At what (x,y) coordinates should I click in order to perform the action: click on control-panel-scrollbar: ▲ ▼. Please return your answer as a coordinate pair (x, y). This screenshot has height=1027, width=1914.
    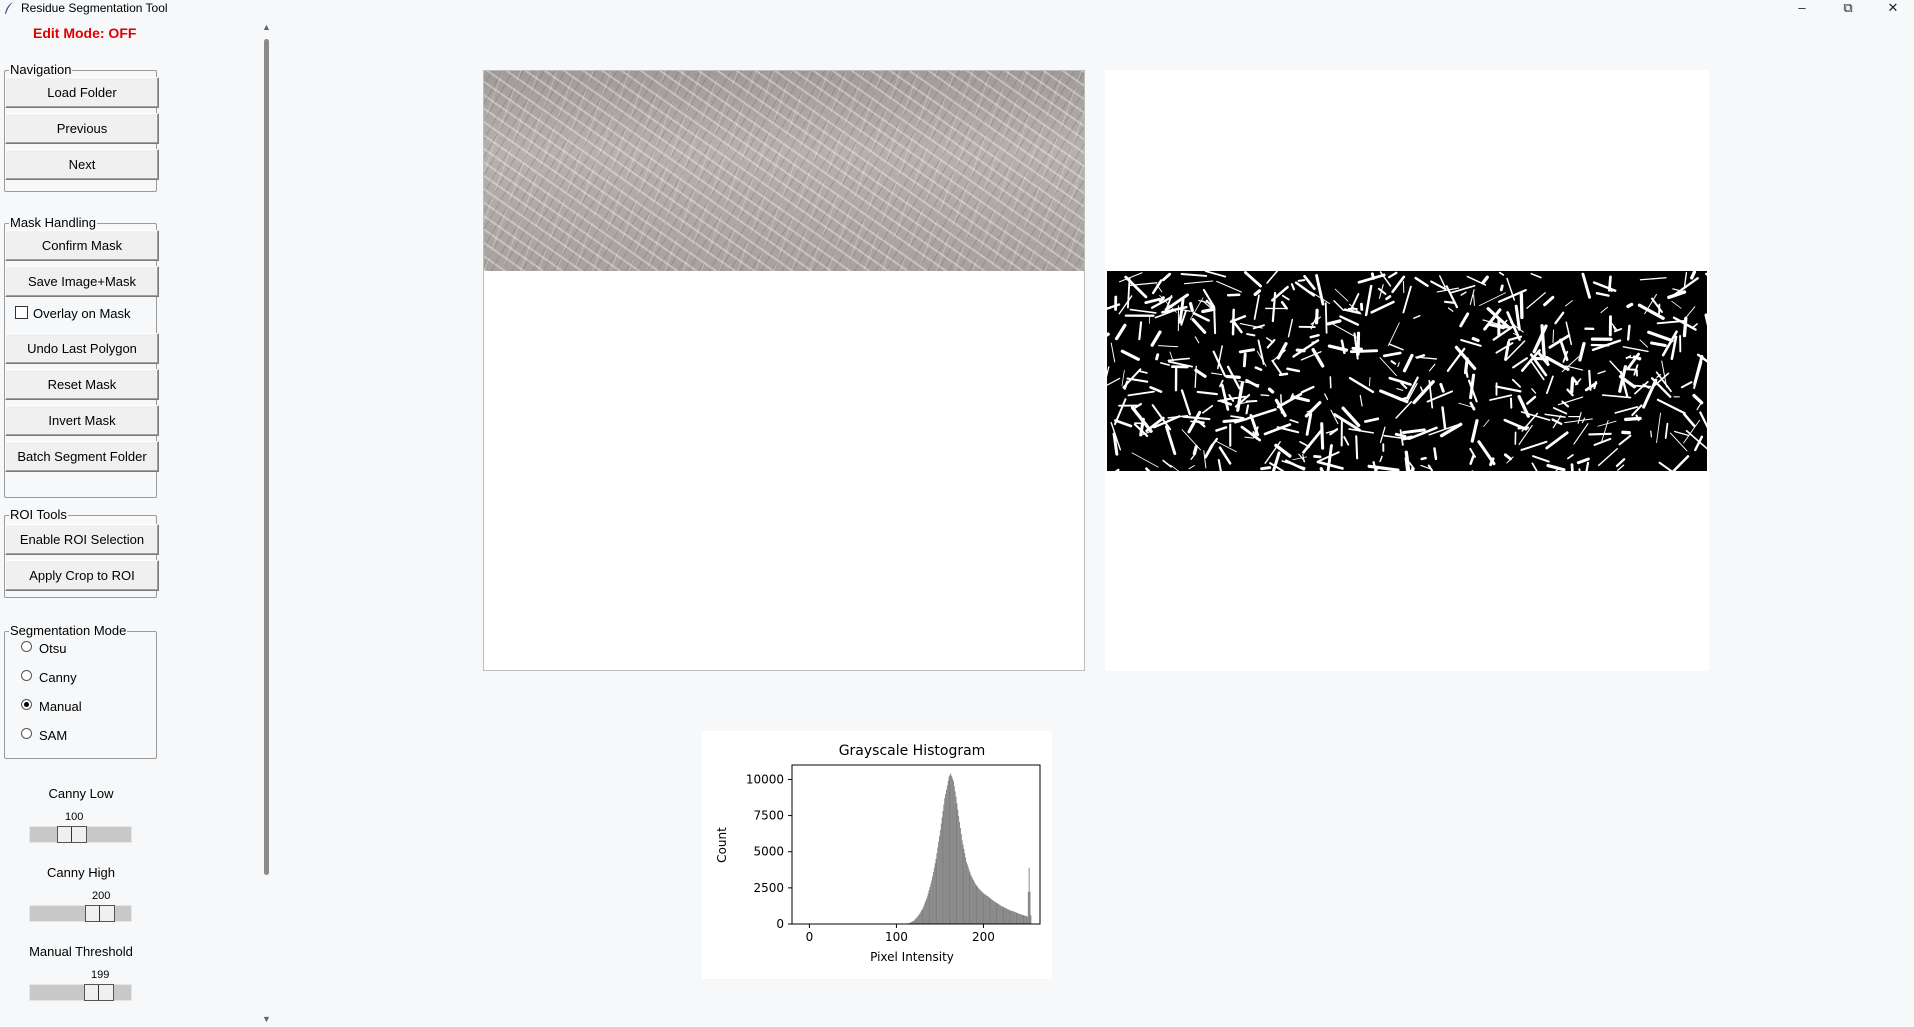
    Looking at the image, I should click on (267, 522).